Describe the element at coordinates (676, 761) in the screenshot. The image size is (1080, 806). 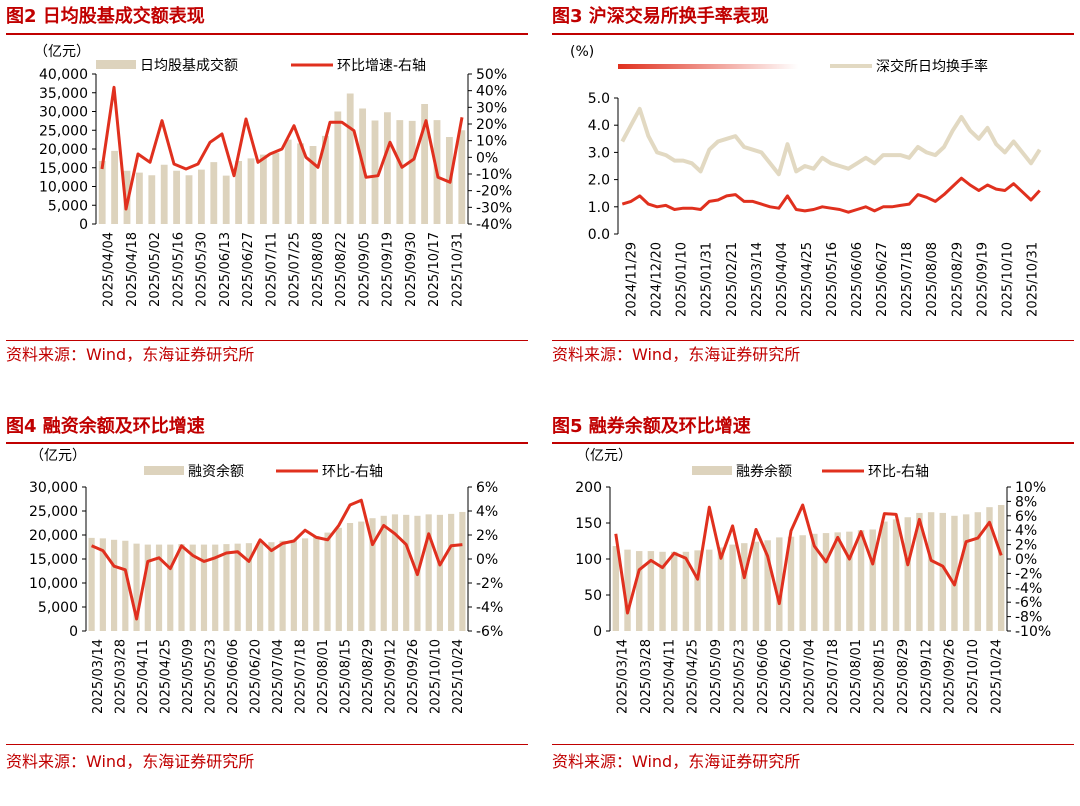
I see `source-note: 资料来源：Wind，东海证券研究所` at that location.